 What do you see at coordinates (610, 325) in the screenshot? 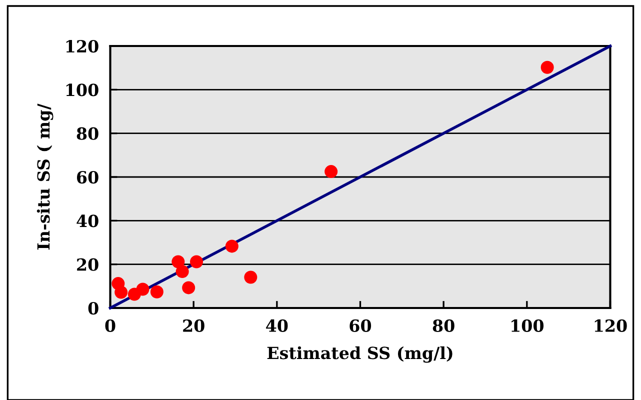
I see `x-tick-label: 120` at bounding box center [610, 325].